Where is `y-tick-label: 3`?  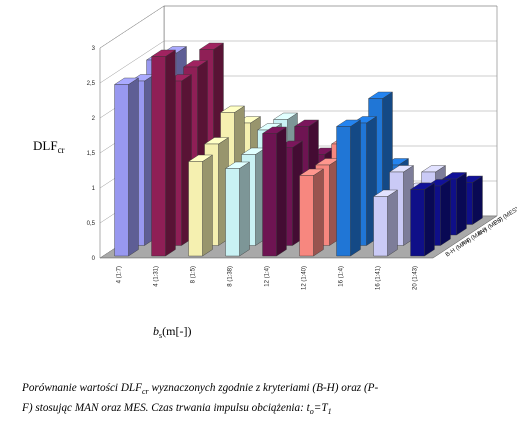 y-tick-label: 3 is located at coordinates (94, 49).